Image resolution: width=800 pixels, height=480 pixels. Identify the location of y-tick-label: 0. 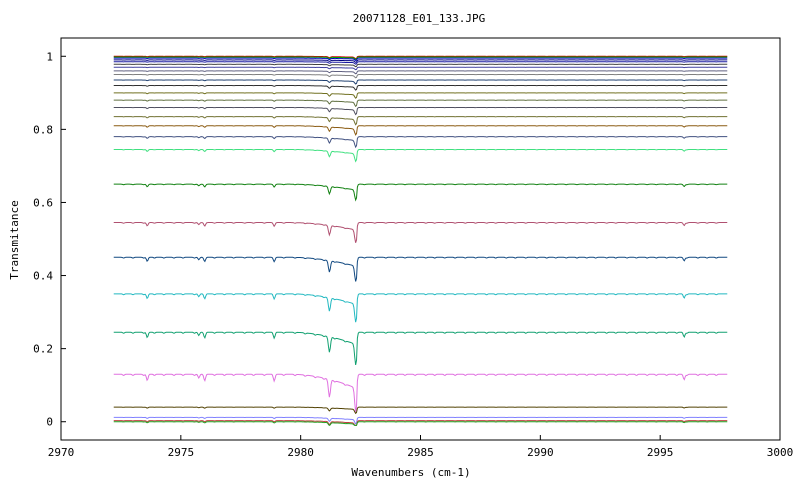
(49, 422).